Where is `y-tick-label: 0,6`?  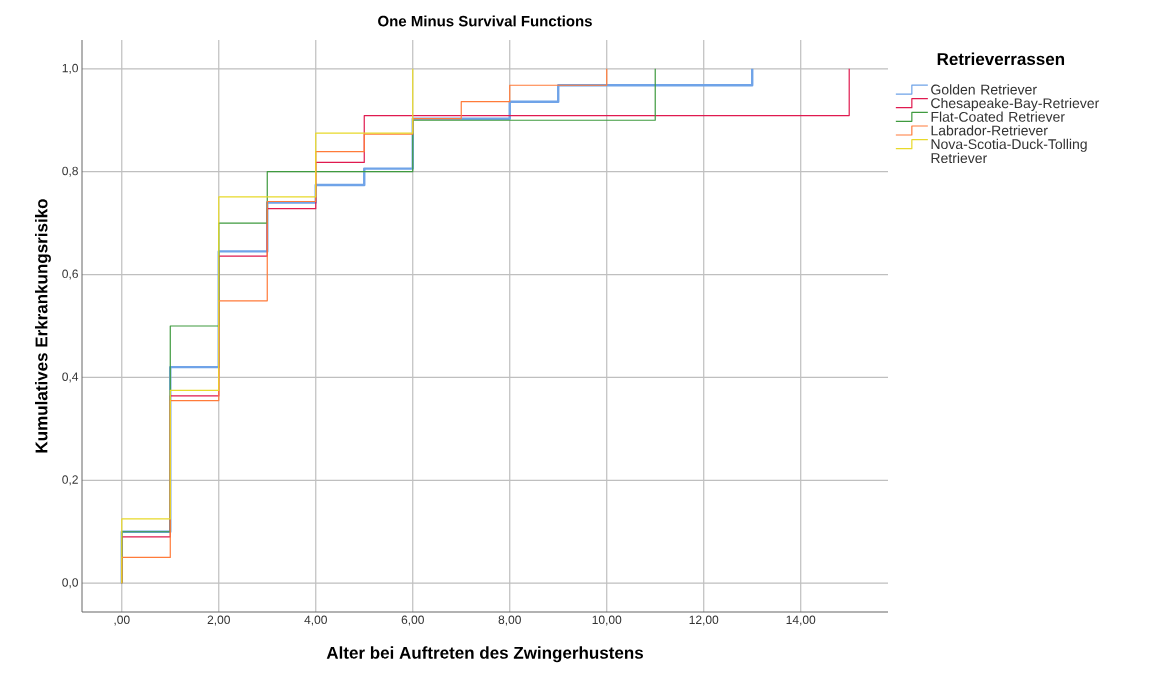
y-tick-label: 0,6 is located at coordinates (70, 274).